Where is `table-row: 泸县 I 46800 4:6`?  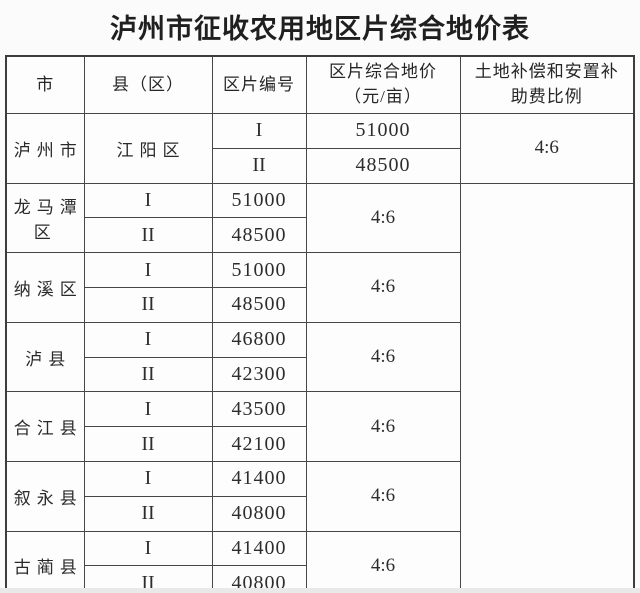 table-row: 泸县 I 46800 4:6 is located at coordinates (319, 357).